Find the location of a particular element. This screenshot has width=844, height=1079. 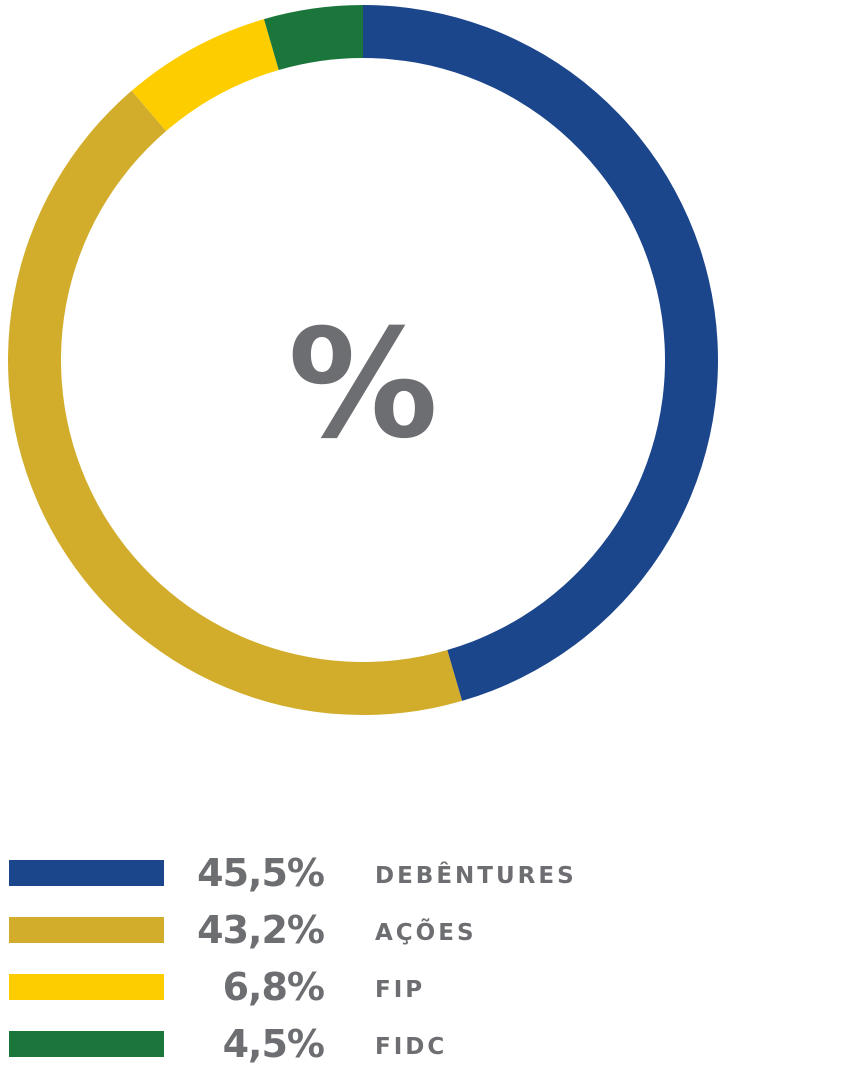

legend-label: DEBÊNTURES is located at coordinates (476, 876).